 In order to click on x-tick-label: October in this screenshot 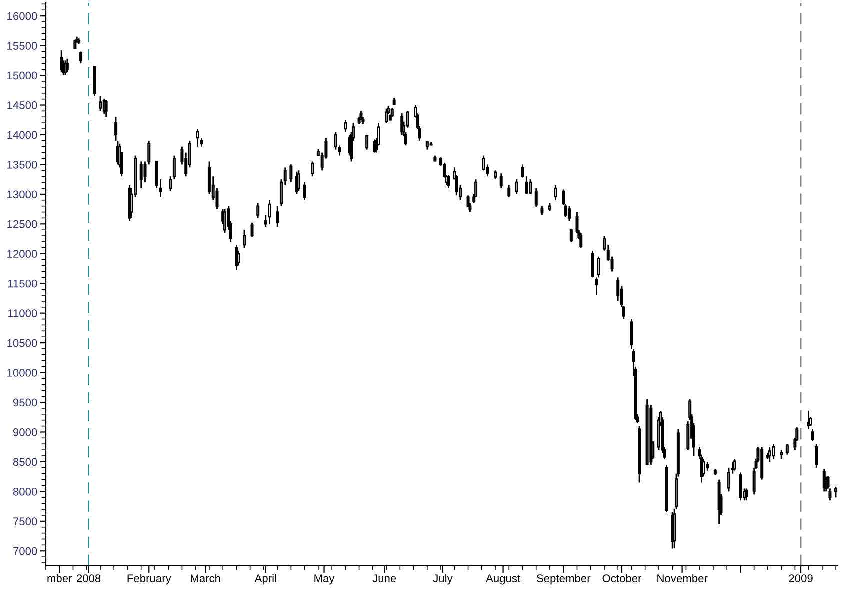, I will do `click(622, 578)`.